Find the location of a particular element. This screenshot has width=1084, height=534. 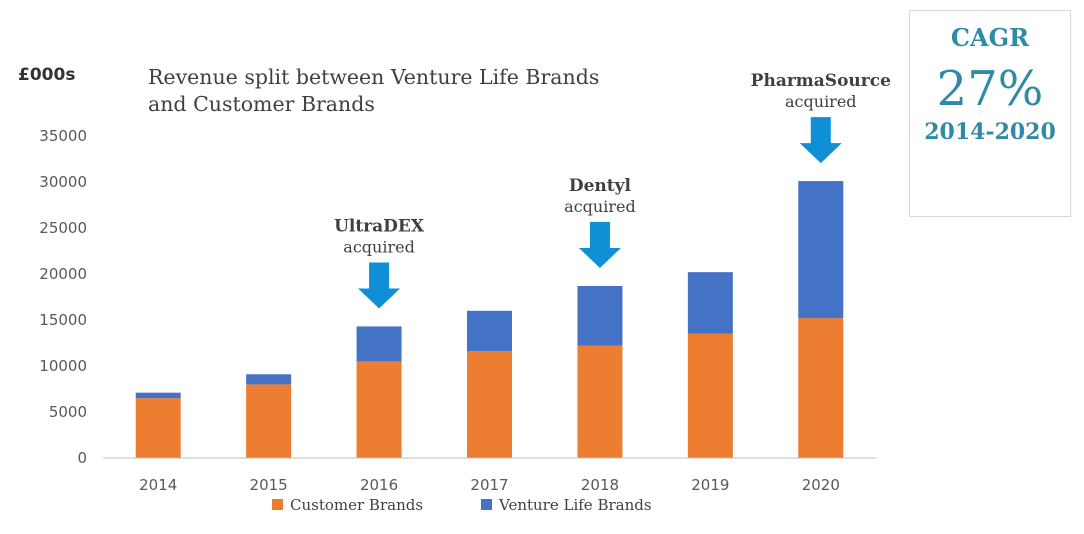

cagr-box: CAGR 27% 2014-2020 is located at coordinates (990, 113).